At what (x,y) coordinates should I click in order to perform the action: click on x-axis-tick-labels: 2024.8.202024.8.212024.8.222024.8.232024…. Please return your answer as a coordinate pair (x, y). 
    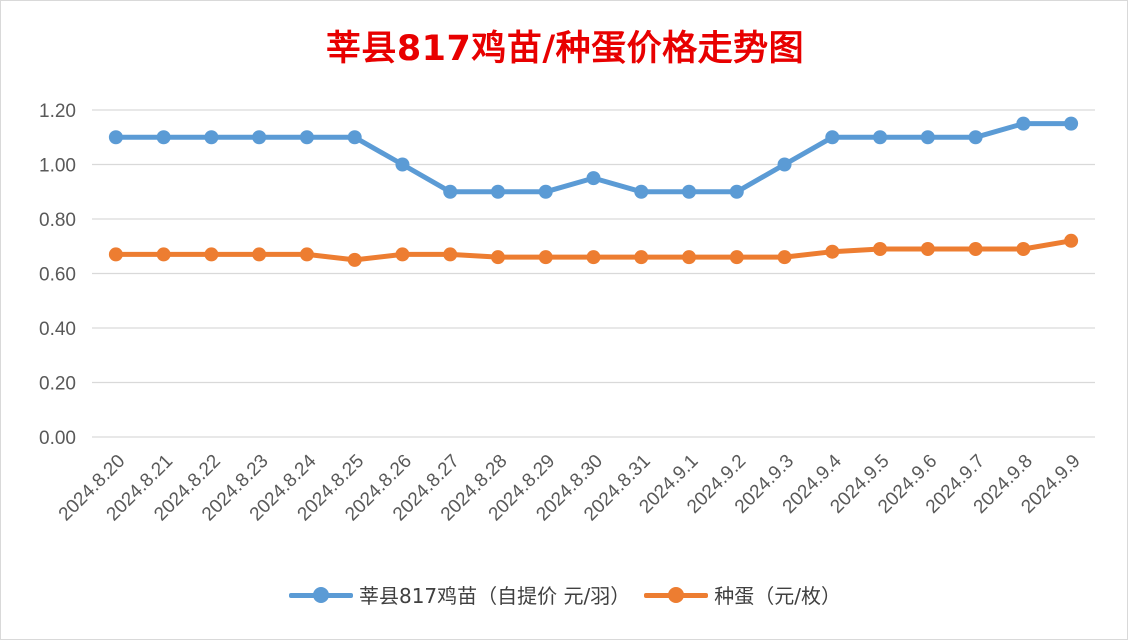
    Looking at the image, I should click on (570, 487).